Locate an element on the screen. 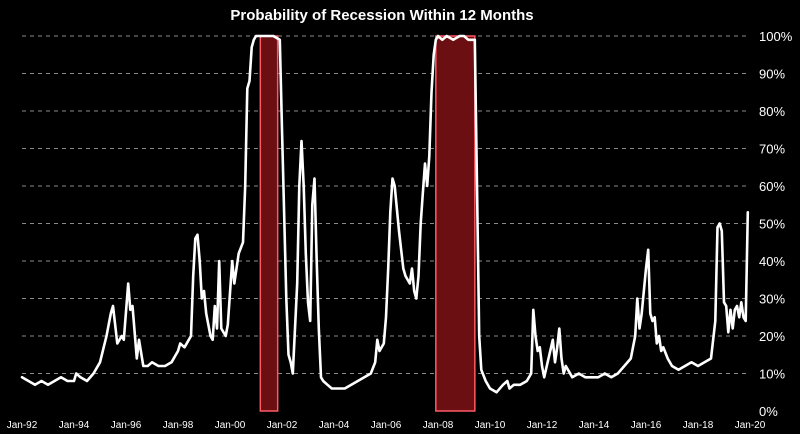  y-axis-ticks: 0% 10% 20% 30% 40% 50% 60% 70% 80% 90% 100% is located at coordinates (776, 224).